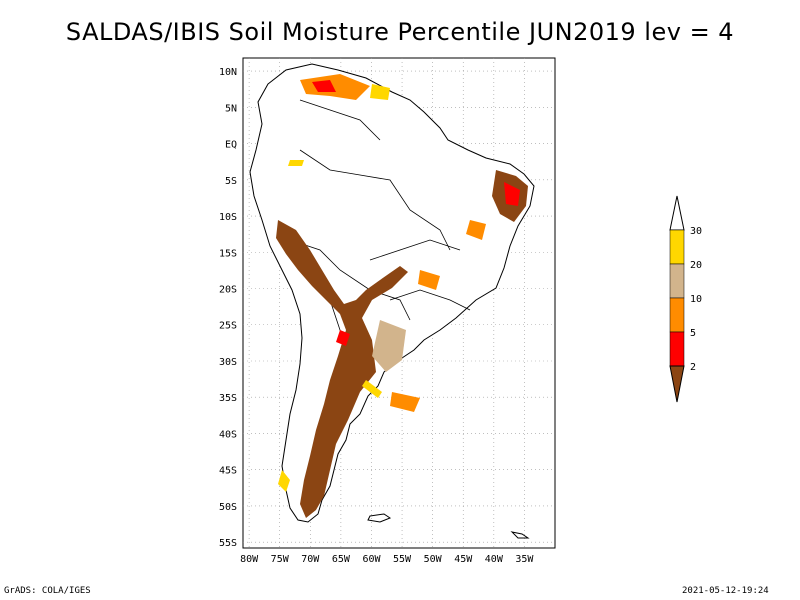  Describe the element at coordinates (310, 559) in the screenshot. I see `lon-tick-label: 70W` at that location.